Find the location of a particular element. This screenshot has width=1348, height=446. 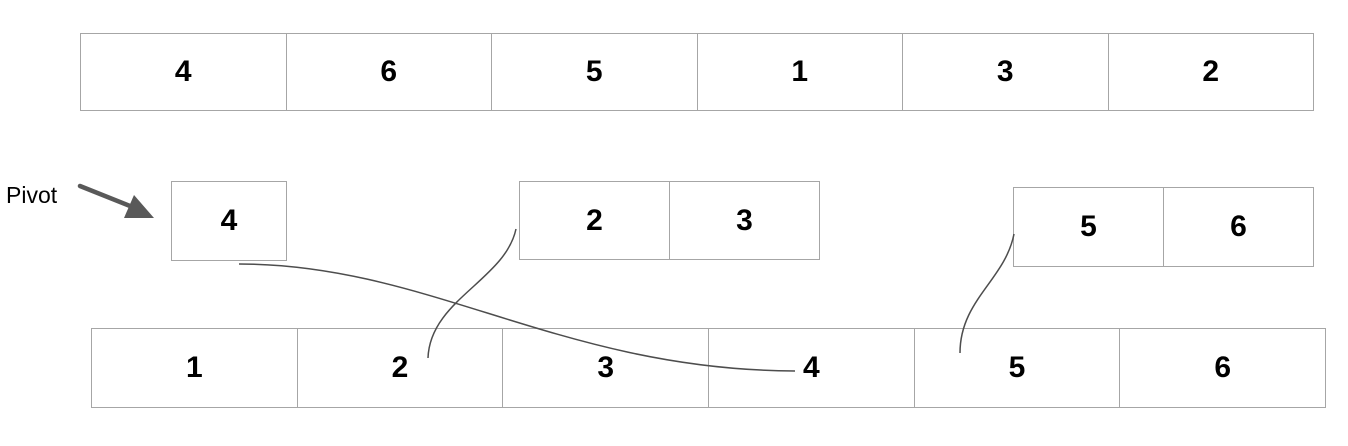

partition-cell: 3 is located at coordinates (744, 220).